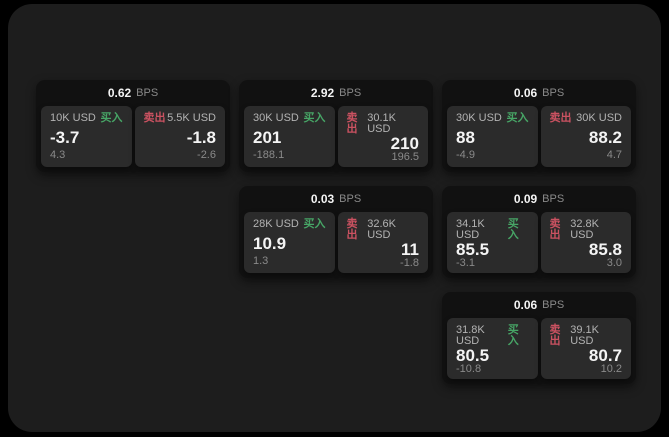 The width and height of the screenshot is (669, 437). Describe the element at coordinates (191, 118) in the screenshot. I see `sell-amount: 5.5K USD` at that location.